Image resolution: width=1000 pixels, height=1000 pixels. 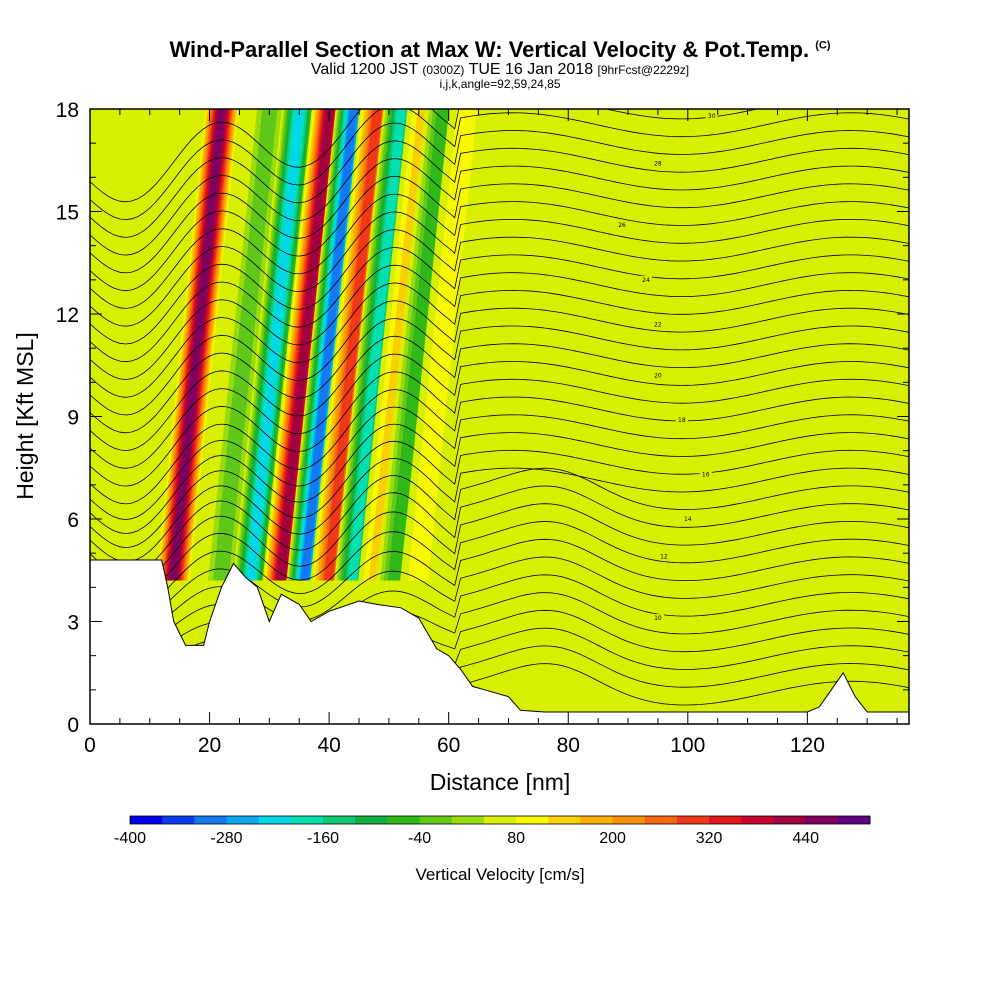 What do you see at coordinates (499, 641) in the screenshot?
I see `terrain-mask` at bounding box center [499, 641].